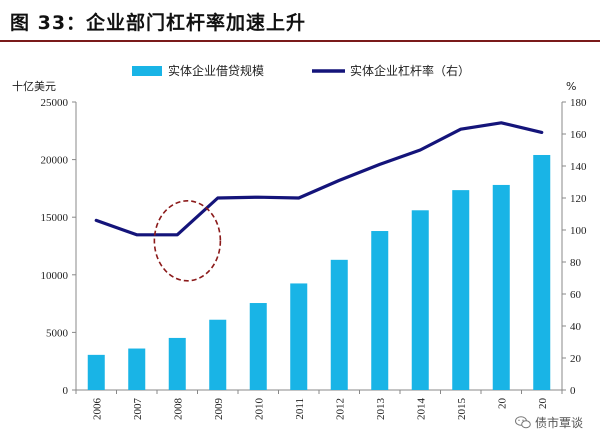 Image resolution: width=600 pixels, height=446 pixels. I want to click on watermark-text: 债市覃谈, so click(558, 423).